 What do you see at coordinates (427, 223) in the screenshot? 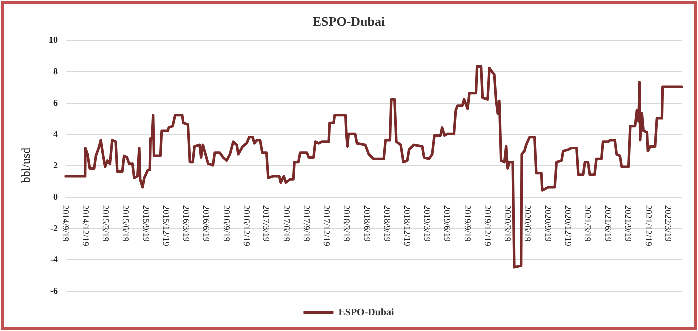
I see `x-tick-label: 2019/3/19` at bounding box center [427, 223].